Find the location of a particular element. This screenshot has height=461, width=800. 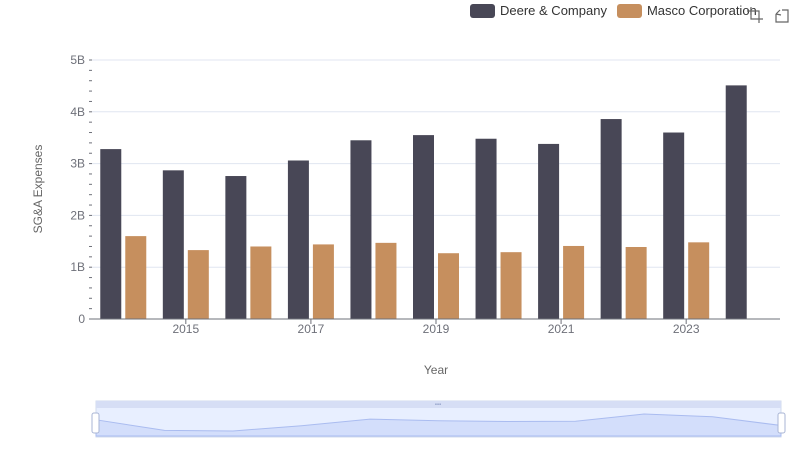

bar-deere-company-2015 is located at coordinates (173, 244).